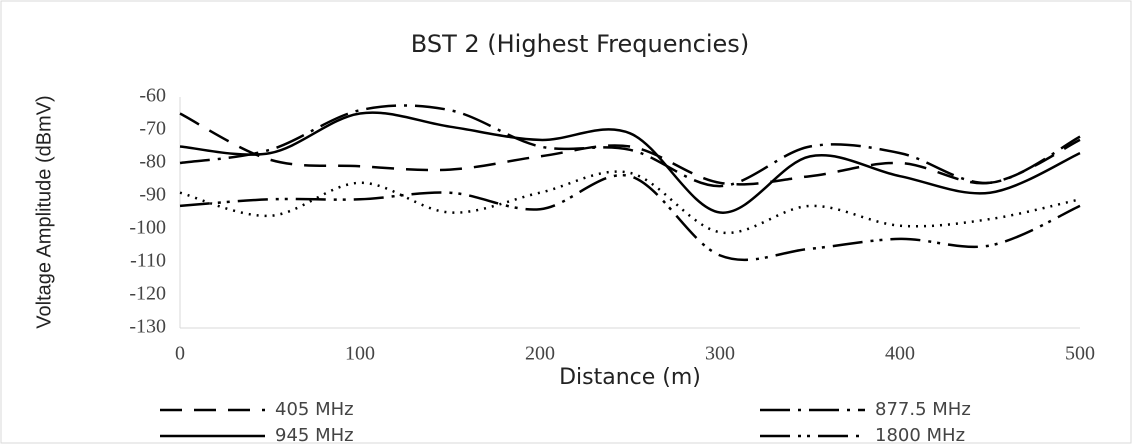  What do you see at coordinates (540, 354) in the screenshot?
I see `x-tick-label: 200` at bounding box center [540, 354].